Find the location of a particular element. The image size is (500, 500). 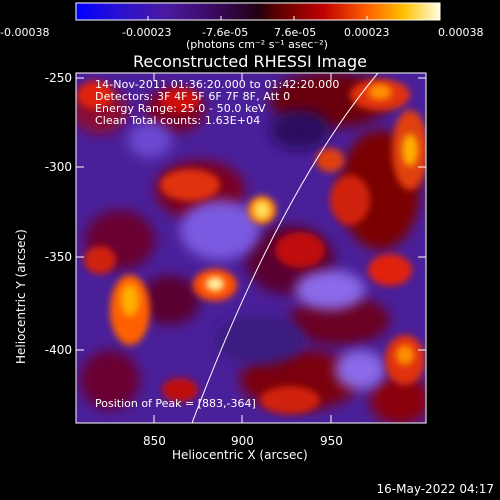

colorbar-units: (photons cm⁻² s⁻¹ asec⁻²) is located at coordinates (257, 44).